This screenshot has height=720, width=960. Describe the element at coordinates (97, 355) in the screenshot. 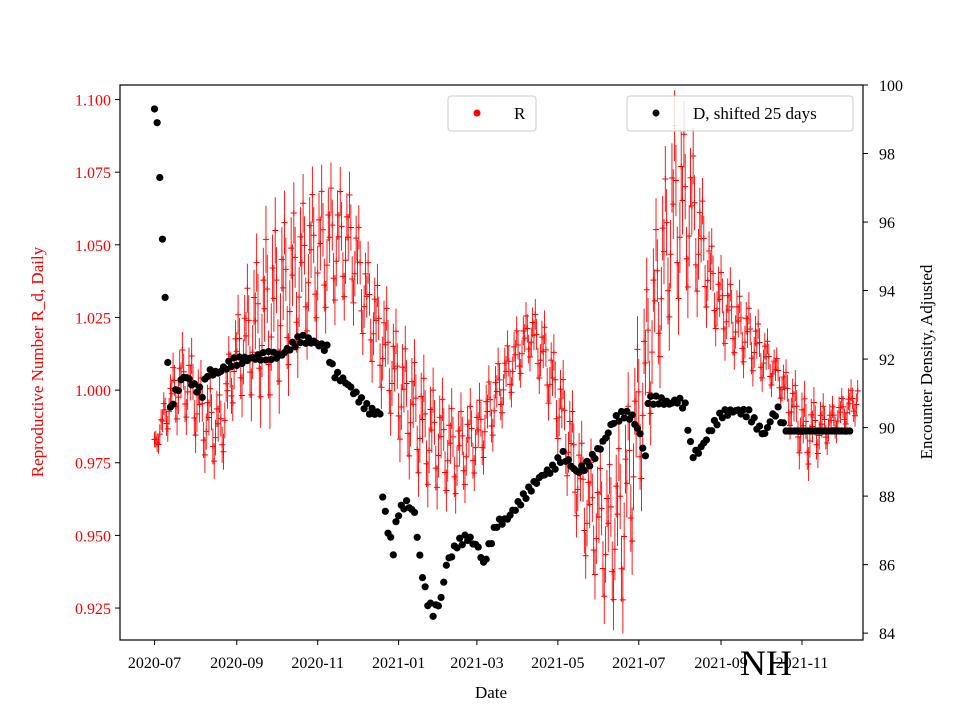

I see `left-y-axis: 0.925 0.950 0.975 1.000 1.025 1.050 1.075 1.100` at that location.